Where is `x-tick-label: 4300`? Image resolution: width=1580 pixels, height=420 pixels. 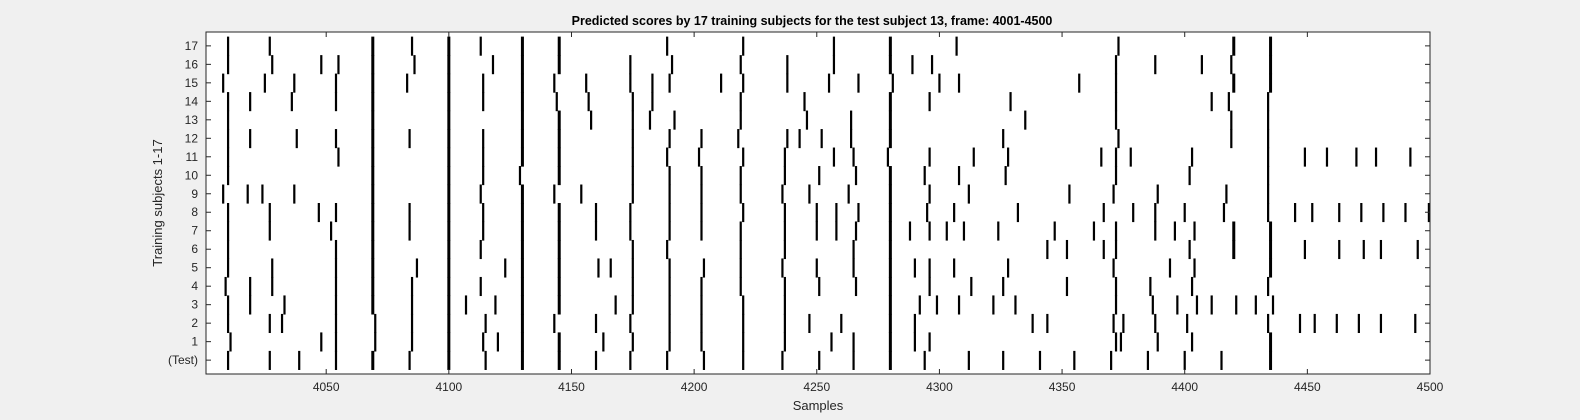
x-tick-label: 4300 is located at coordinates (939, 387).